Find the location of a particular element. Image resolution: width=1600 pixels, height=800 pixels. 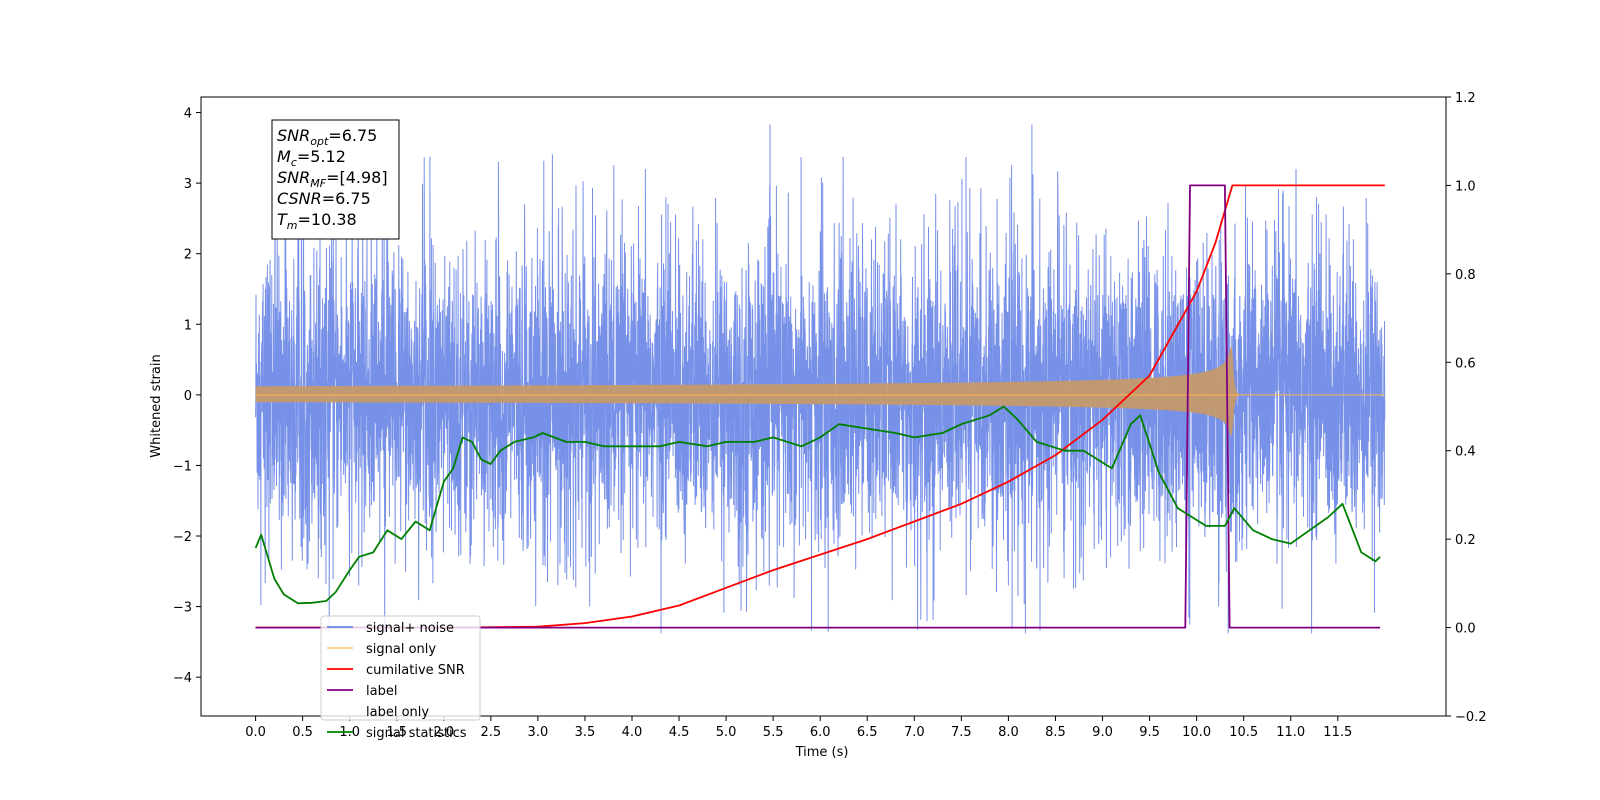

y-right-tick-label: 1.2 is located at coordinates (1465, 98).